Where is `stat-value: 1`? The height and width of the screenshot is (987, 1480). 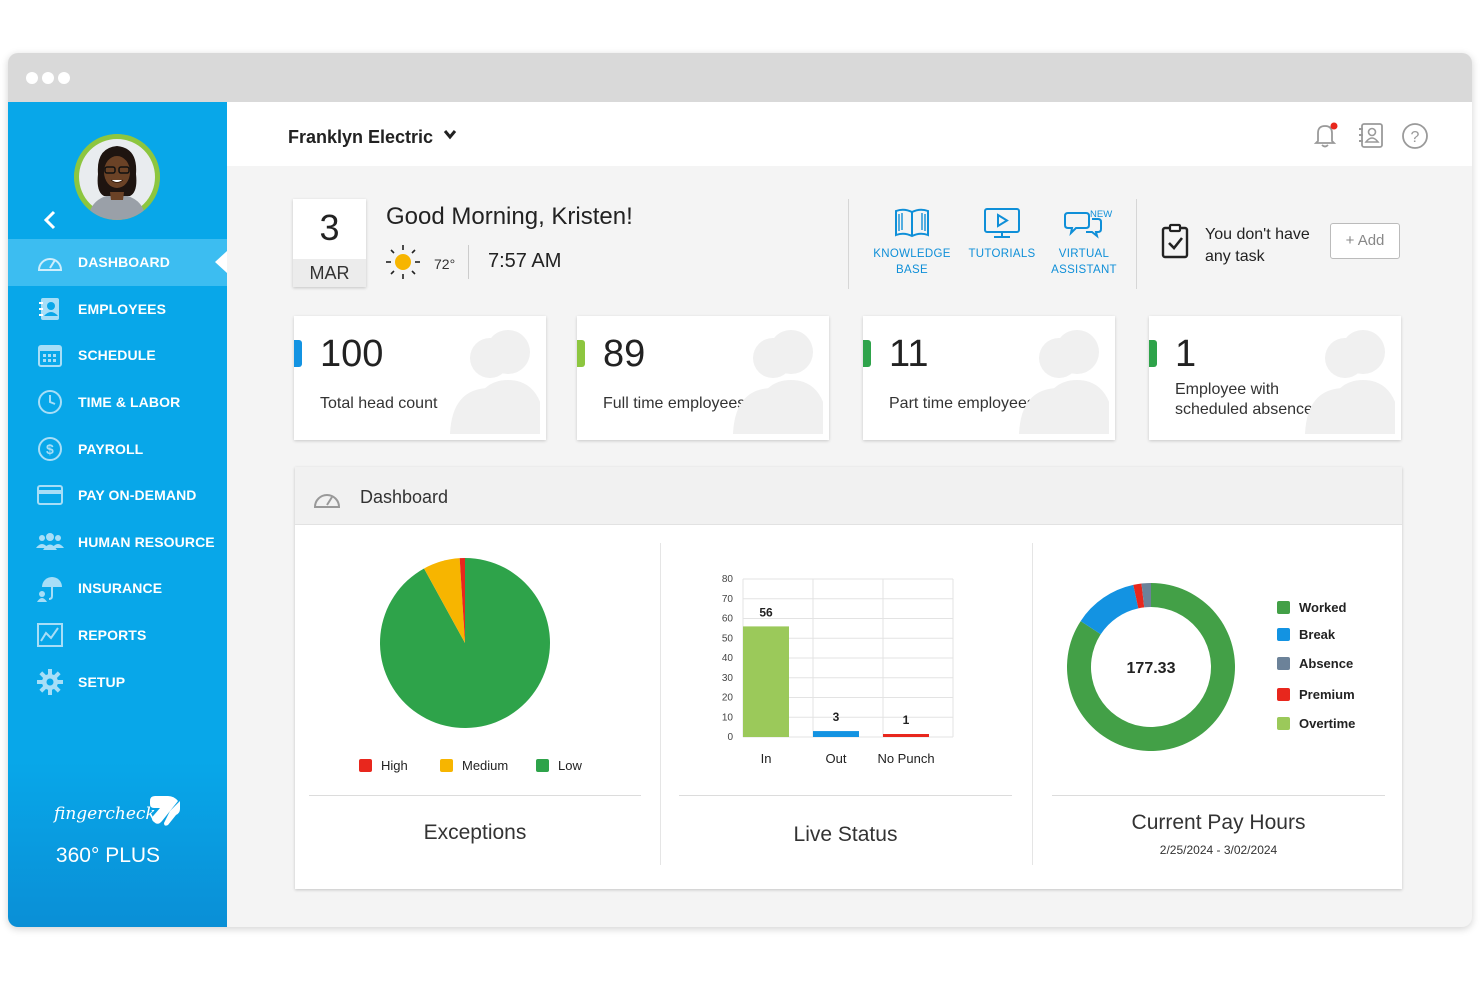 stat-value: 1 is located at coordinates (1186, 354).